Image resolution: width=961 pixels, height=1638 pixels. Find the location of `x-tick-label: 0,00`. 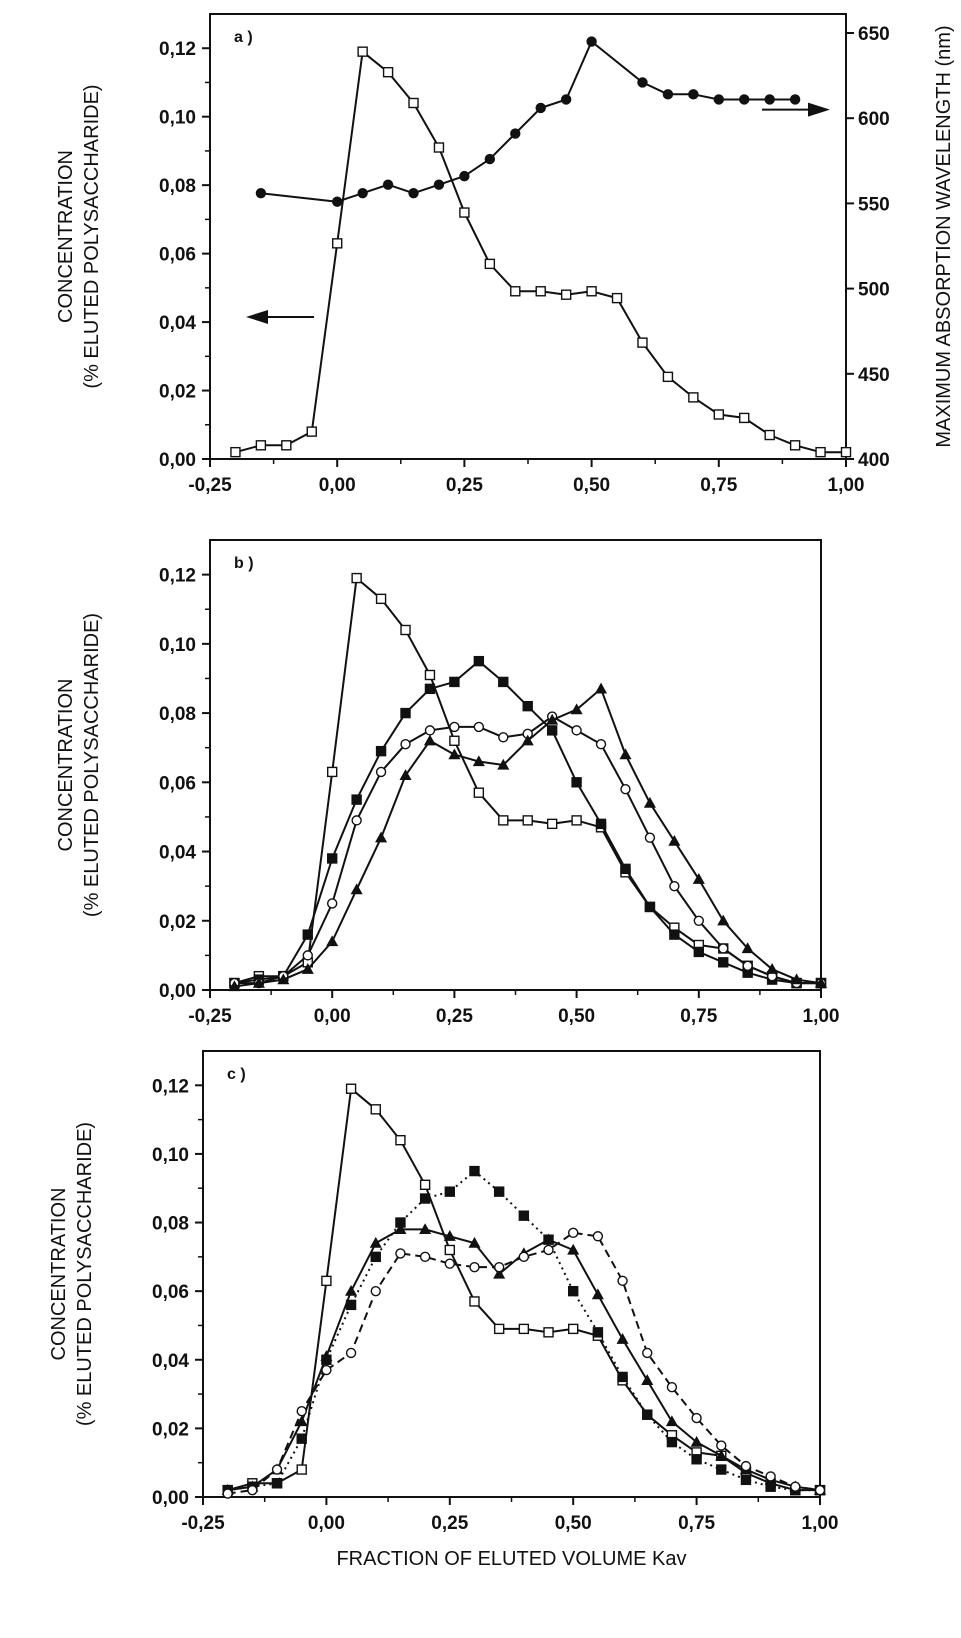

x-tick-label: 0,00 is located at coordinates (332, 1016).